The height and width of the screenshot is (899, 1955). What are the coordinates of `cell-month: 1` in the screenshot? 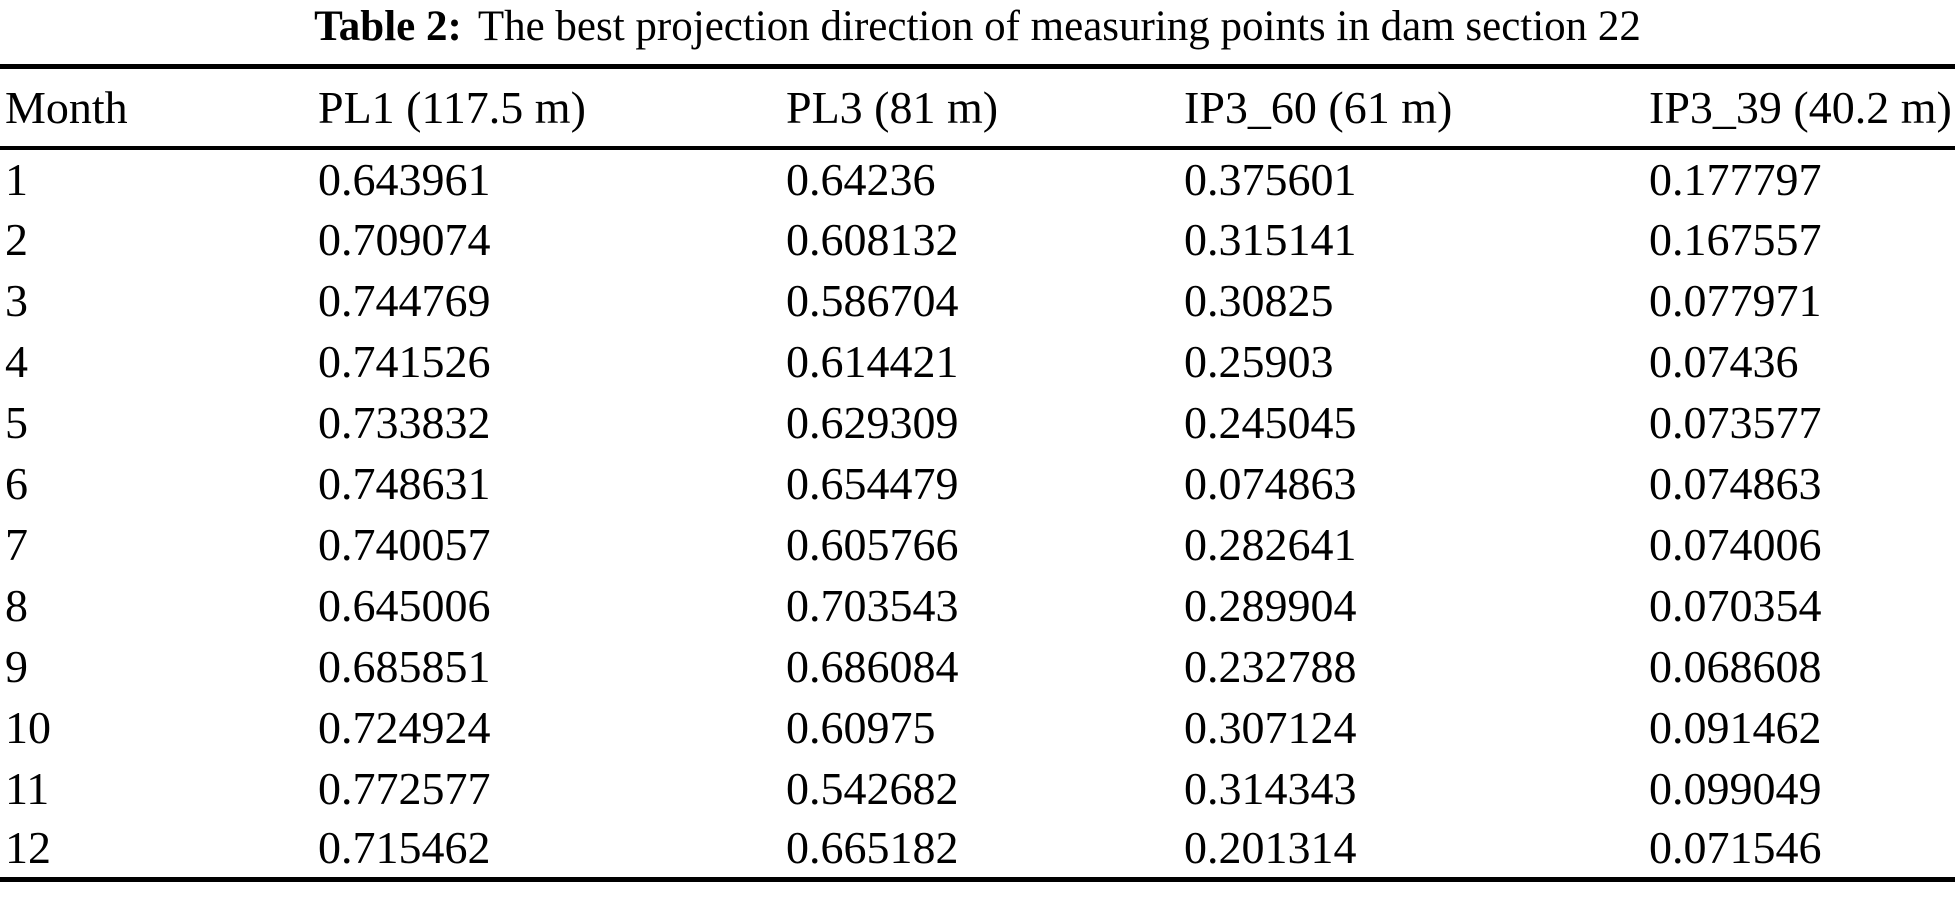 It's located at (16, 179).